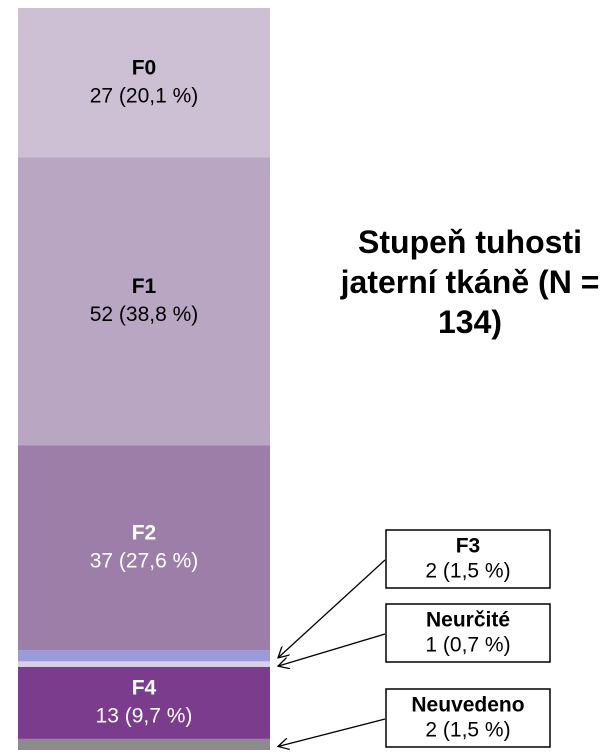 The width and height of the screenshot is (603, 756). I want to click on segment-name: F1, so click(144, 286).